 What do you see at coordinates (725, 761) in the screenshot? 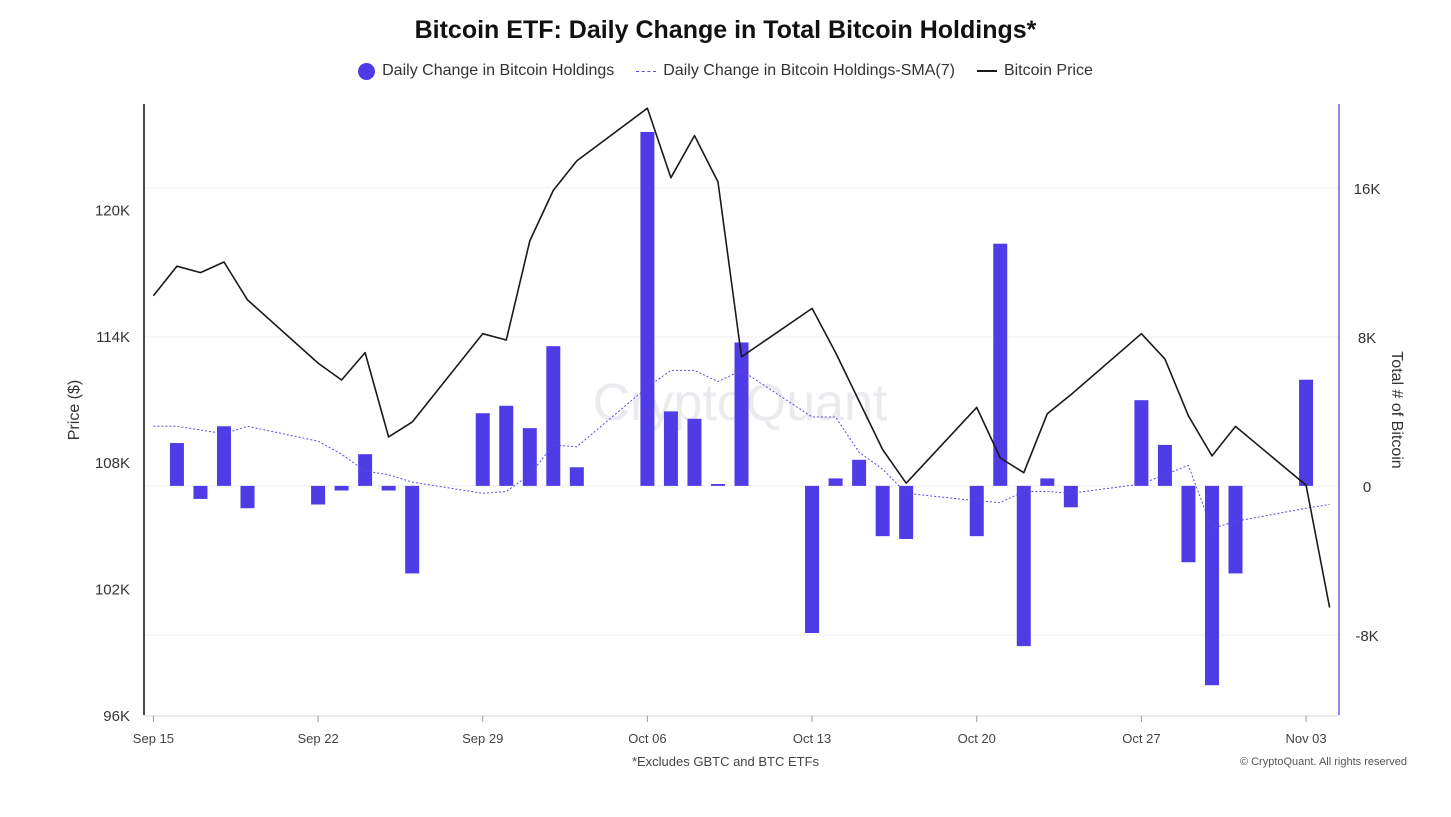
I see `footnote: *Excludes GBTC and BTC ETFs` at bounding box center [725, 761].